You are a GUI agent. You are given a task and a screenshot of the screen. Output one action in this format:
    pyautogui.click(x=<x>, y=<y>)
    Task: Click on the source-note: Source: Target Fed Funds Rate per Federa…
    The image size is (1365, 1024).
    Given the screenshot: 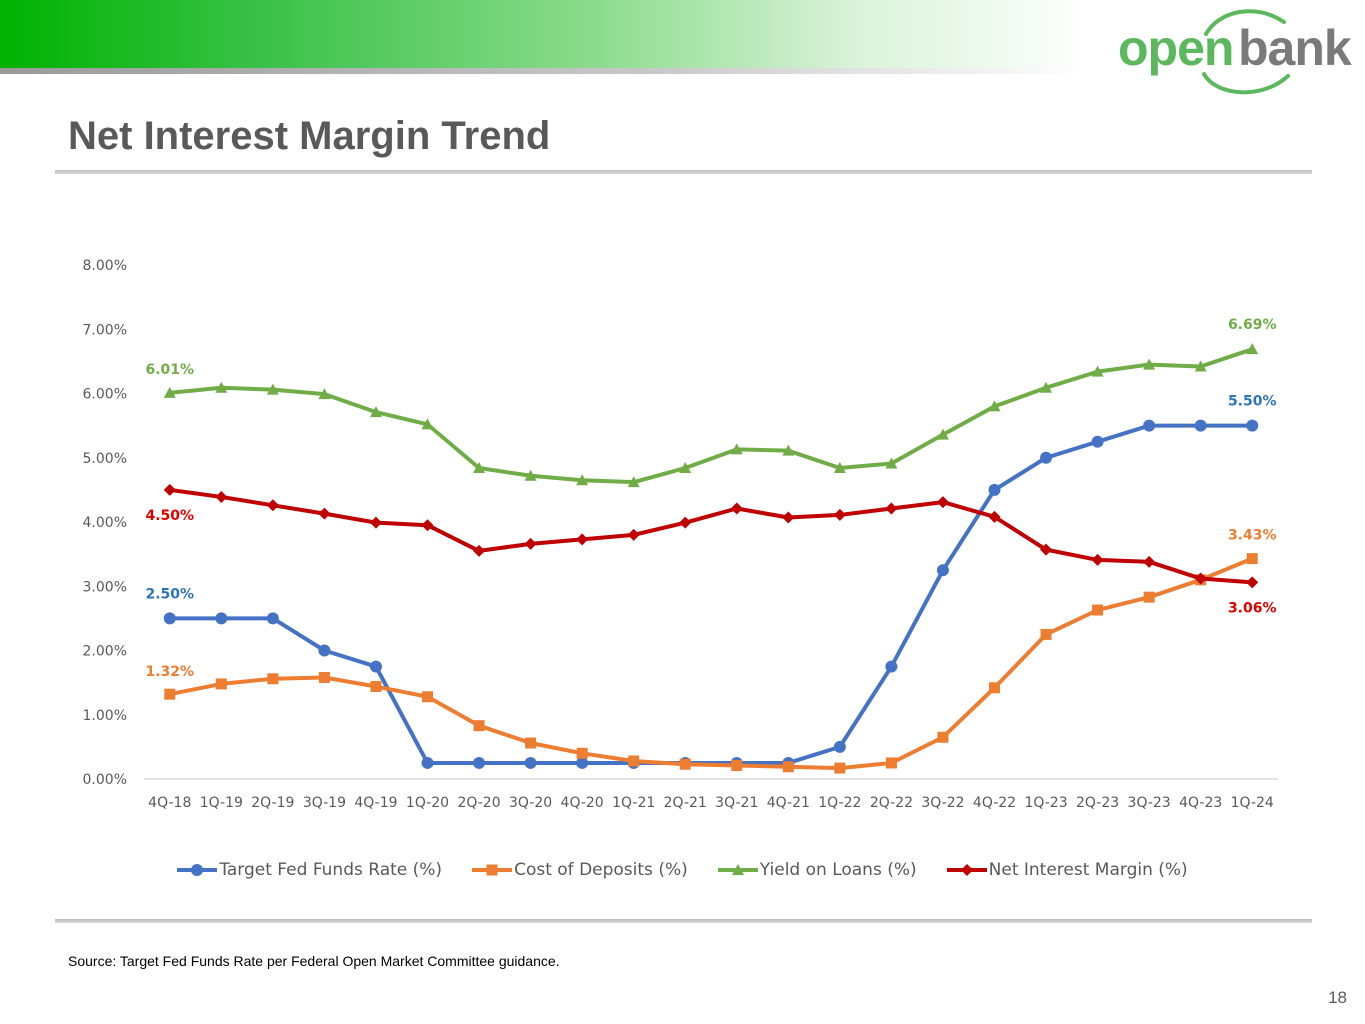 What is the action you would take?
    pyautogui.click(x=314, y=961)
    